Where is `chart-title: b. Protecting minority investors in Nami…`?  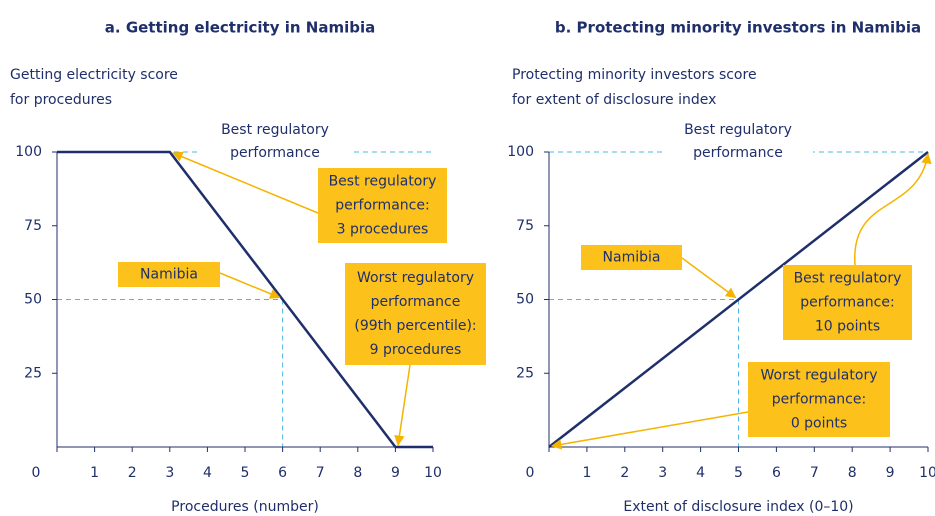
chart-title: b. Protecting minority investors in Nami… is located at coordinates (738, 28).